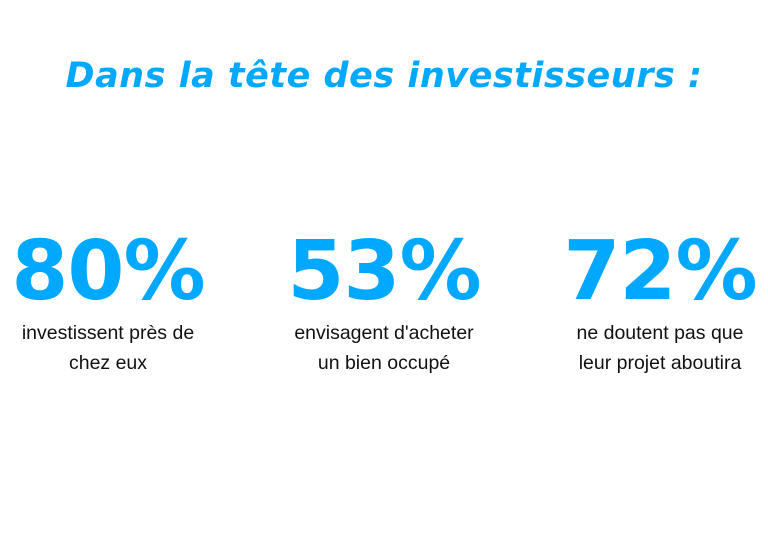 The width and height of the screenshot is (768, 543). I want to click on stat-value: 53%, so click(384, 271).